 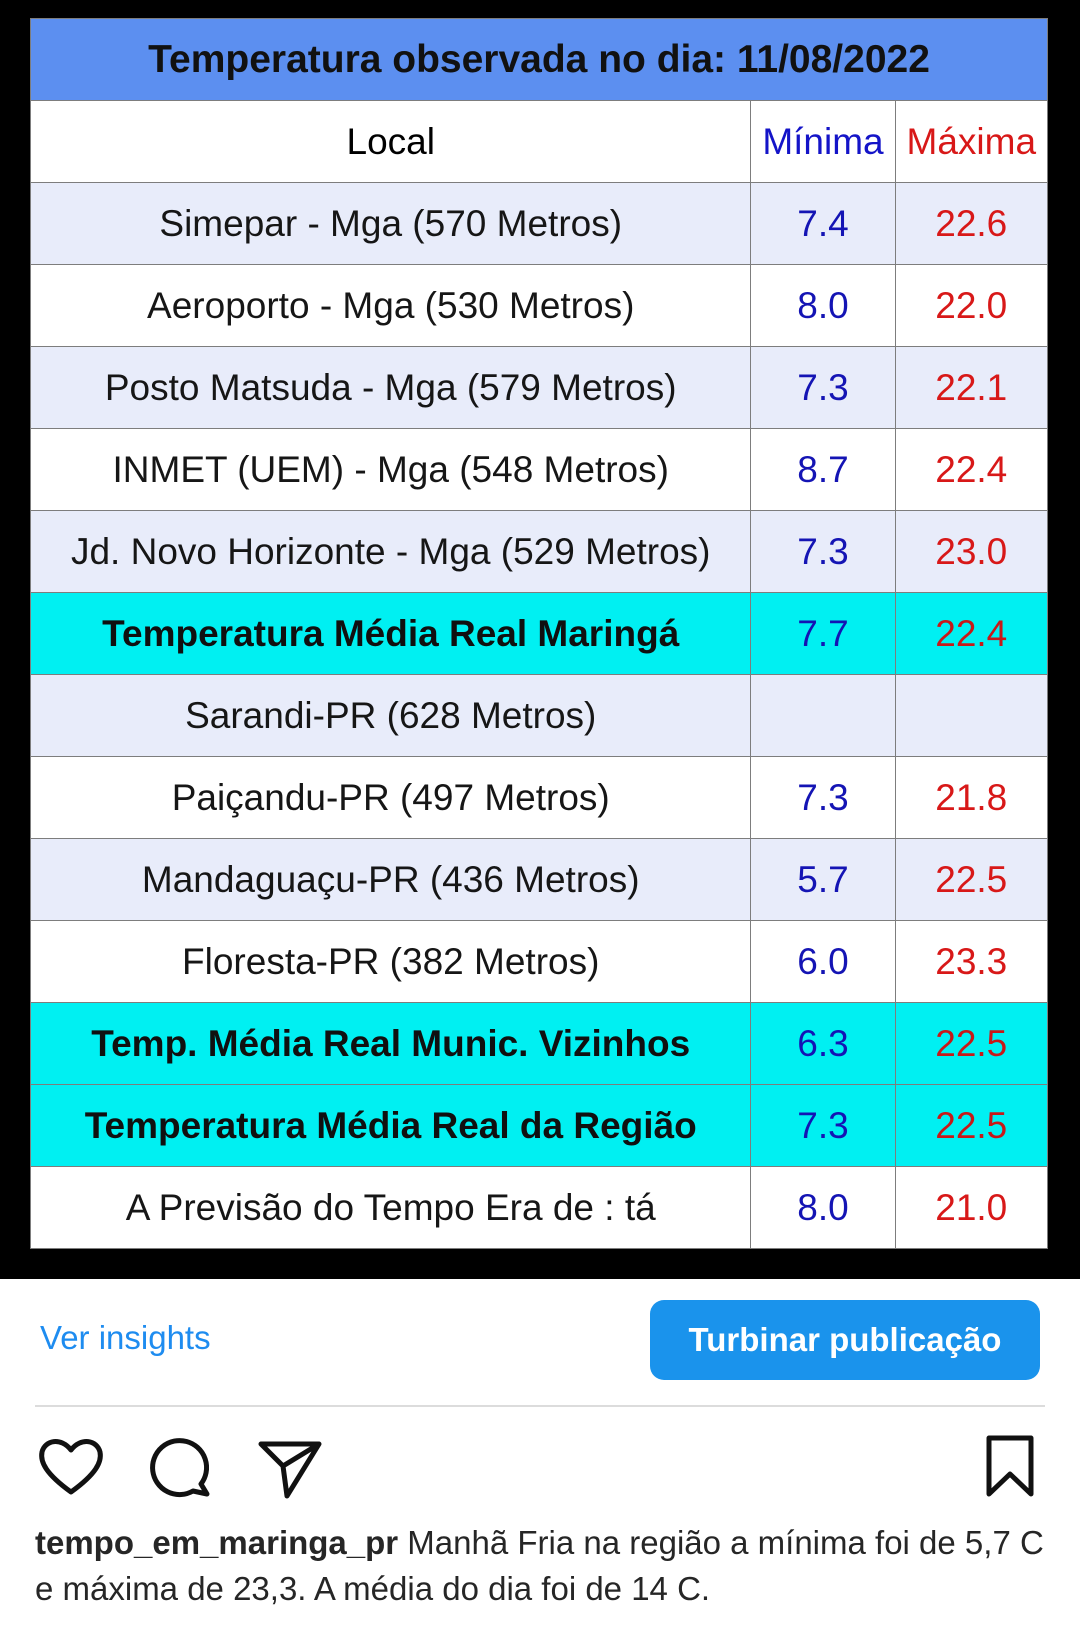 I want to click on send-icon, so click(x=290, y=1467).